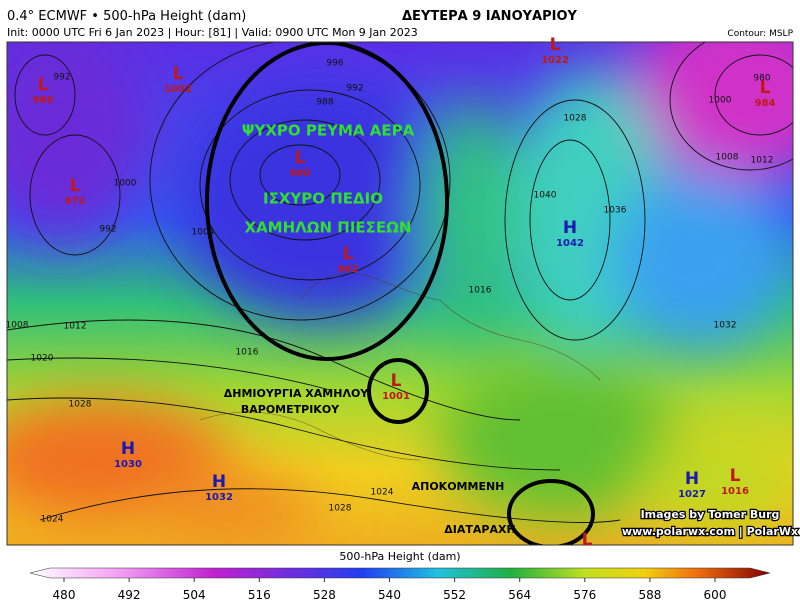 The height and width of the screenshot is (613, 800). Describe the element at coordinates (555, 60) in the screenshot. I see `center-value: 1022` at that location.